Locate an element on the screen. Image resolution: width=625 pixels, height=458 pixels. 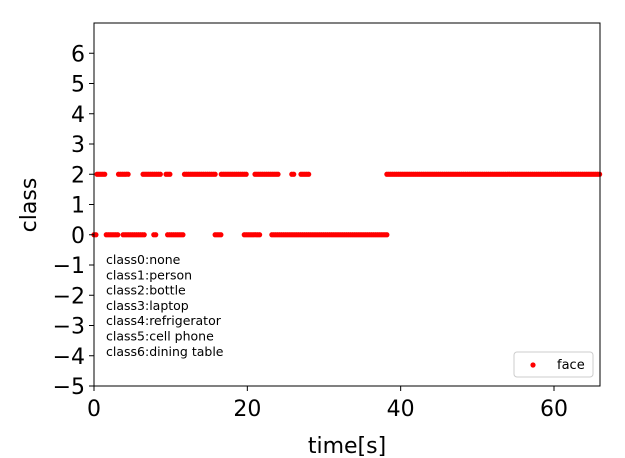
class-note: class3:laptop is located at coordinates (147, 305).